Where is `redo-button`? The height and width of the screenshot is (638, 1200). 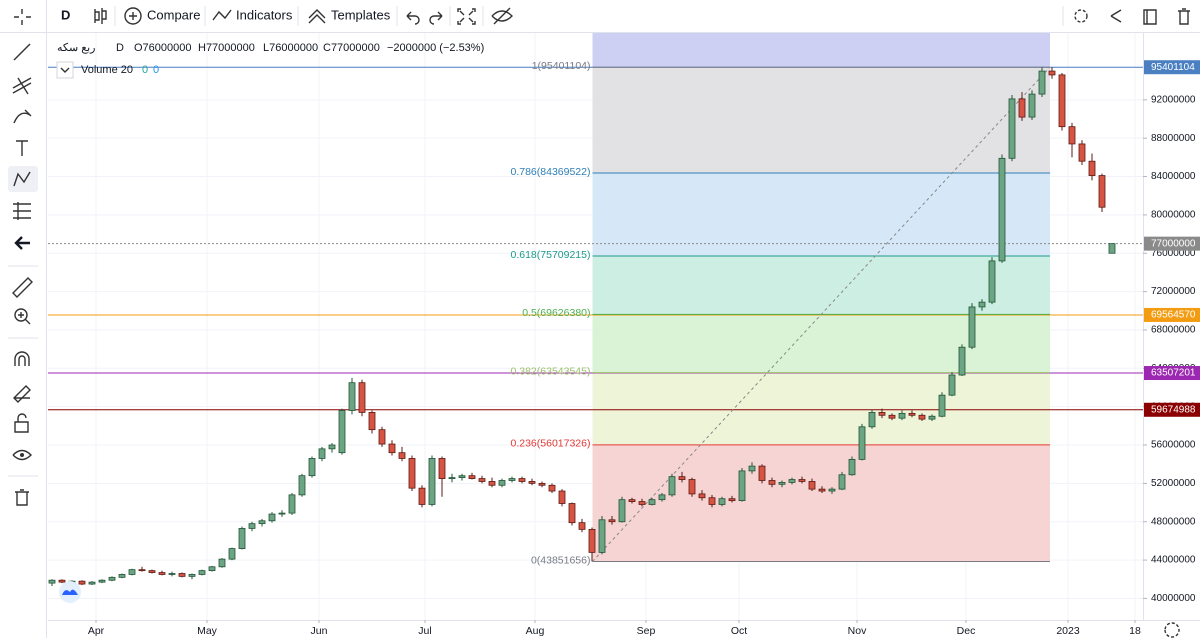
redo-button is located at coordinates (436, 18).